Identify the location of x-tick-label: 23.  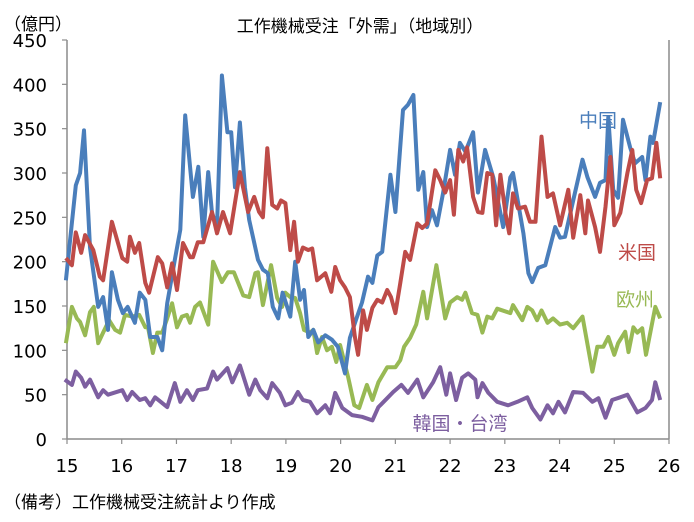
(504, 466).